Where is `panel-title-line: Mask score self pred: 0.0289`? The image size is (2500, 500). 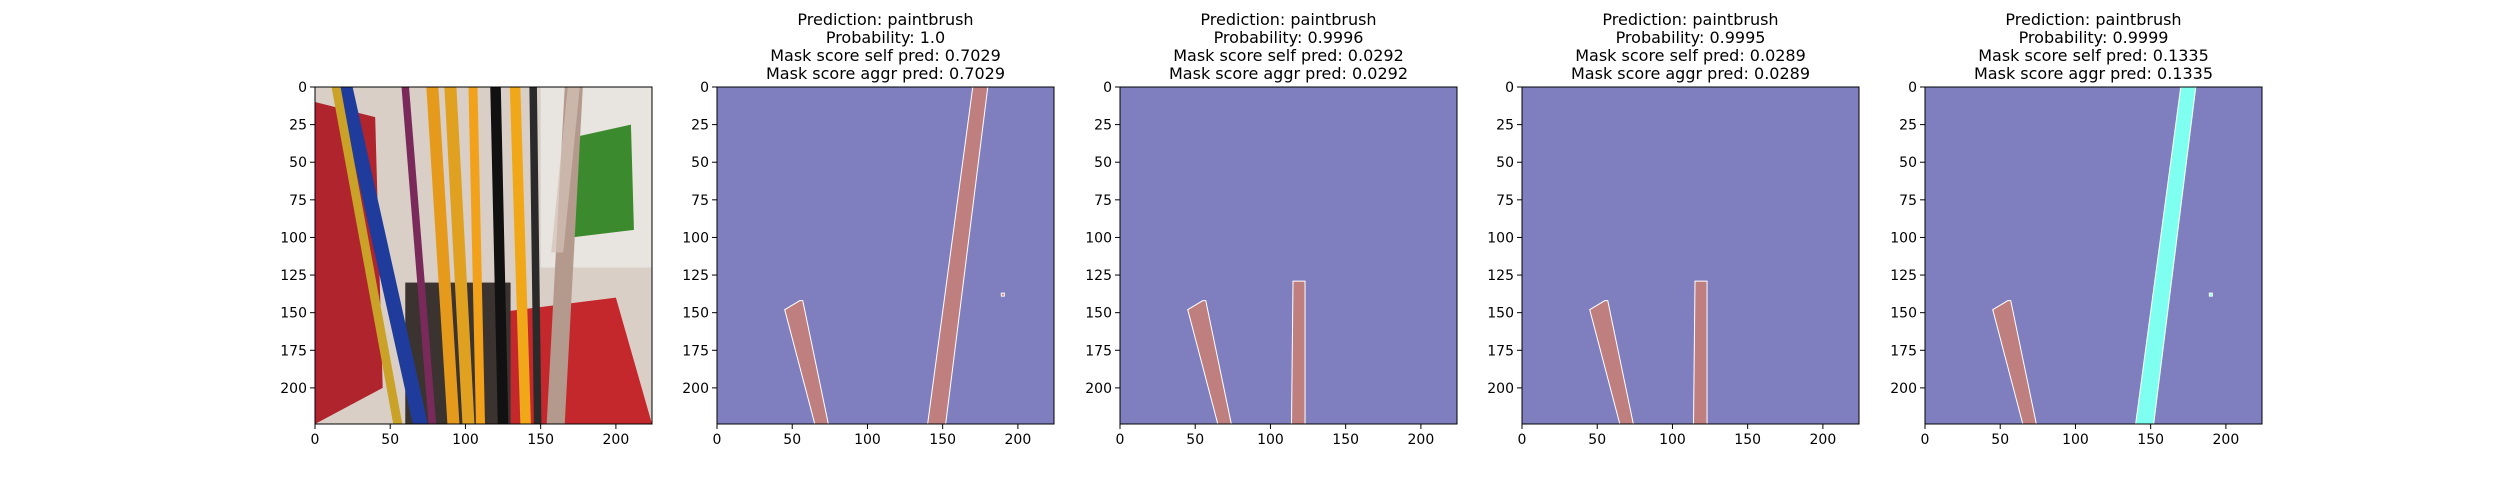
panel-title-line: Mask score self pred: 0.0289 is located at coordinates (1690, 55).